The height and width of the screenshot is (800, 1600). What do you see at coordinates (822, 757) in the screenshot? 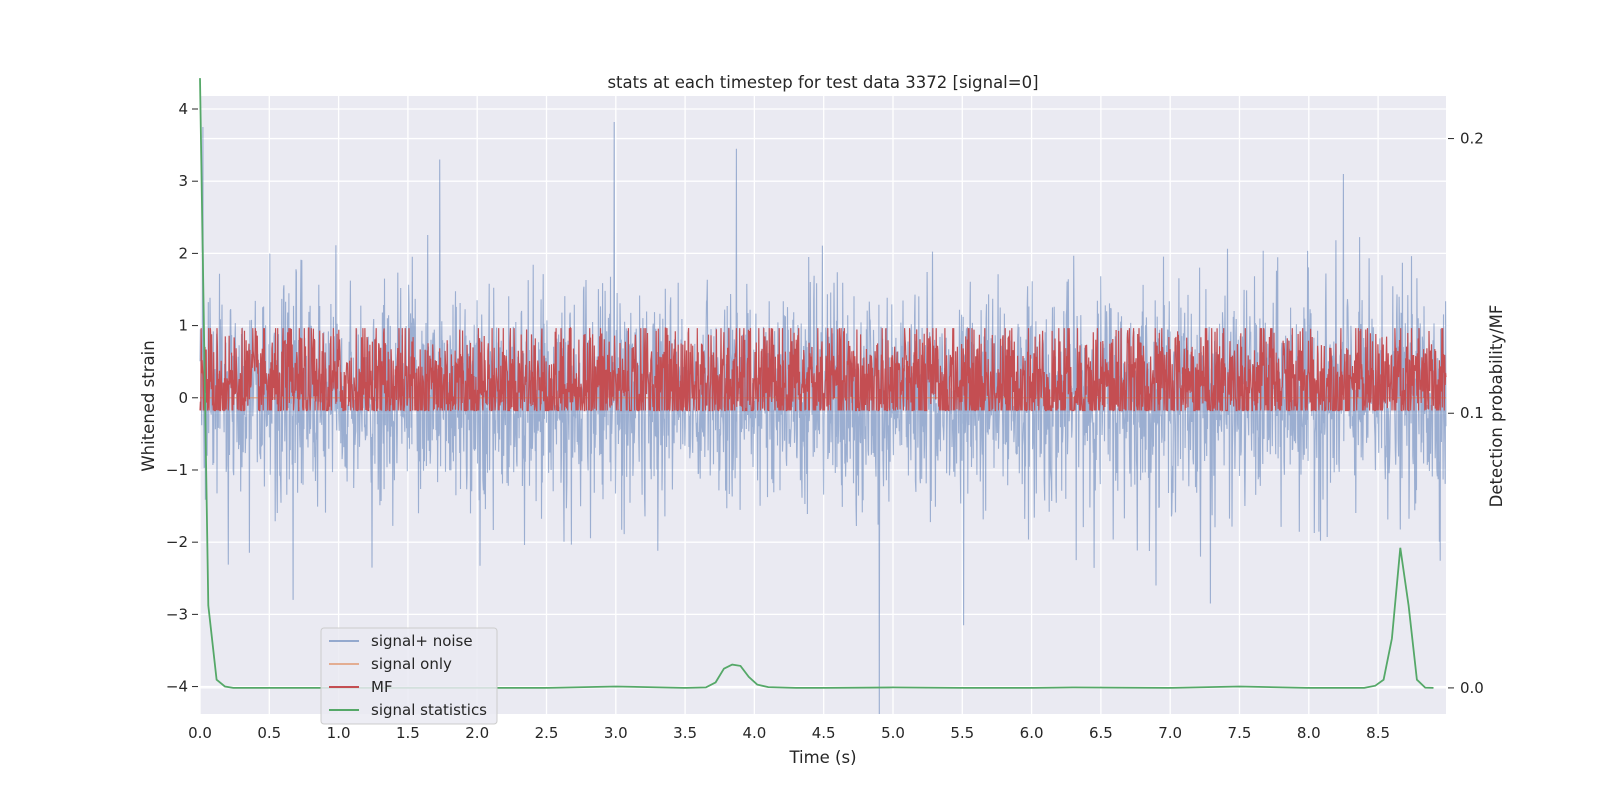
I see `x-axis-title: Time (s)` at bounding box center [822, 757].